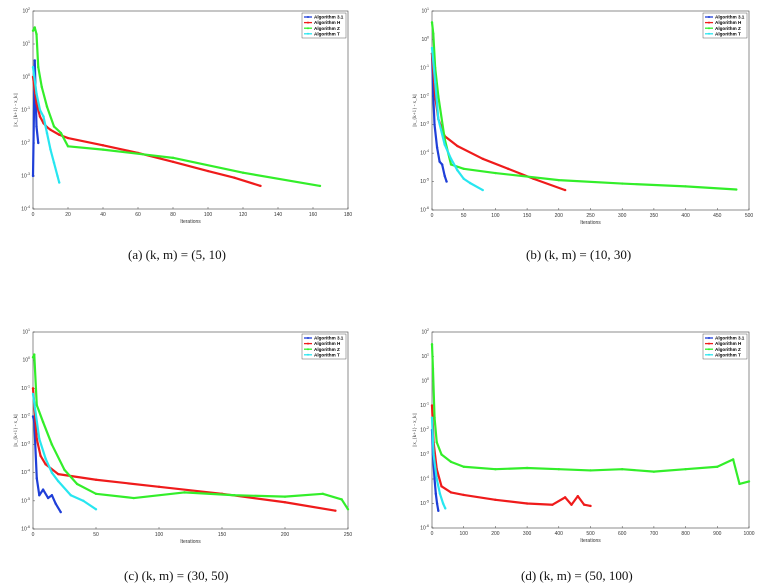 The height and width of the screenshot is (588, 770). I want to click on y-tick-label: 10², so click(425, 332).